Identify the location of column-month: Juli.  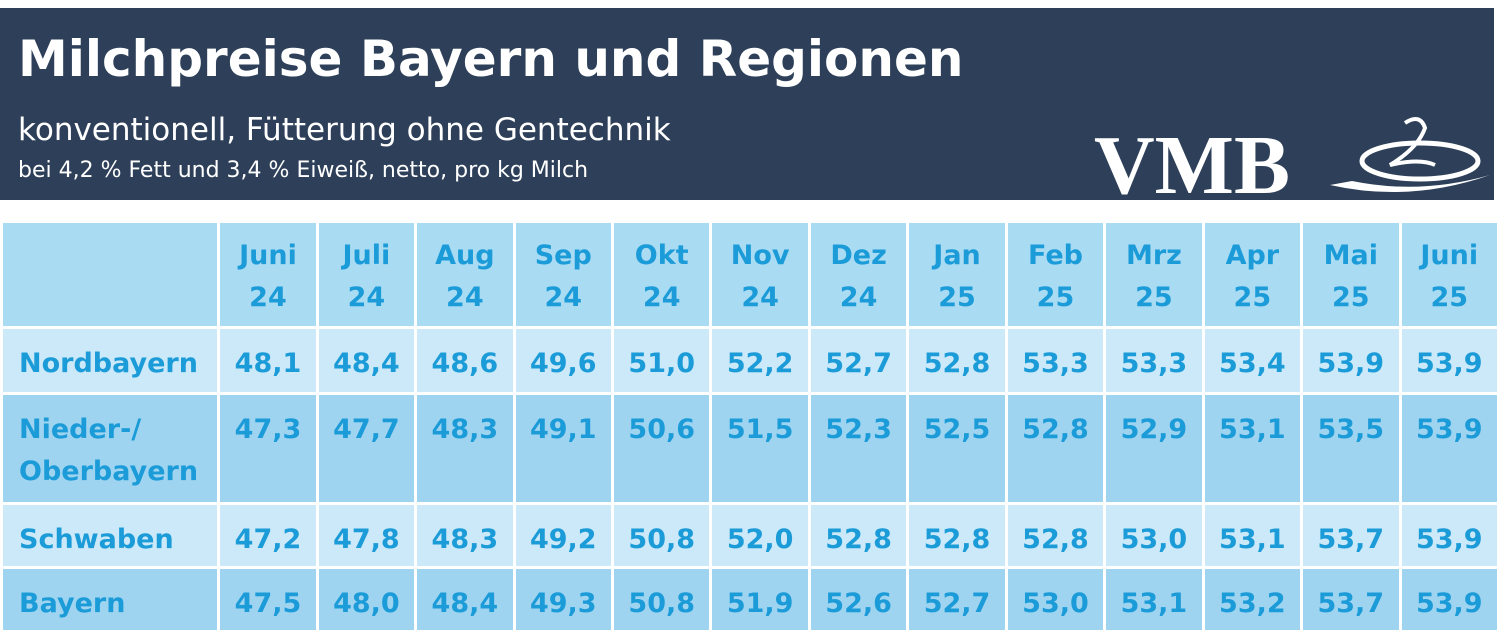
(366, 255).